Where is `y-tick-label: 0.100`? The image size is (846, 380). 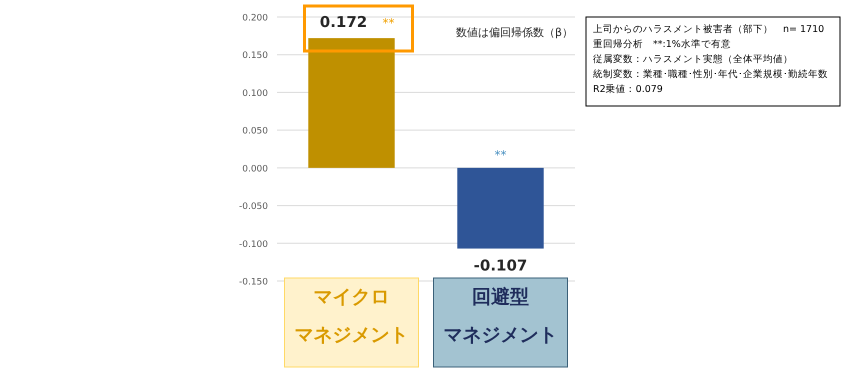
y-tick-label: 0.100 is located at coordinates (255, 93).